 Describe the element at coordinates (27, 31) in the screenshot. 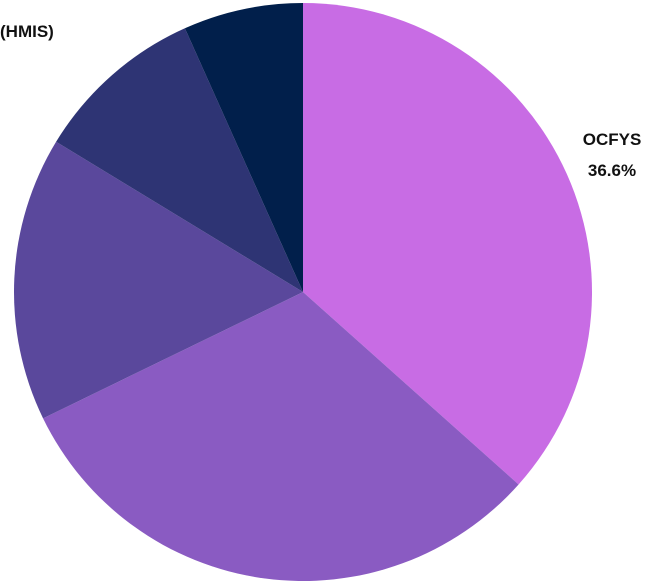

I see `slice-label-hmis-name: (HMIS)` at that location.